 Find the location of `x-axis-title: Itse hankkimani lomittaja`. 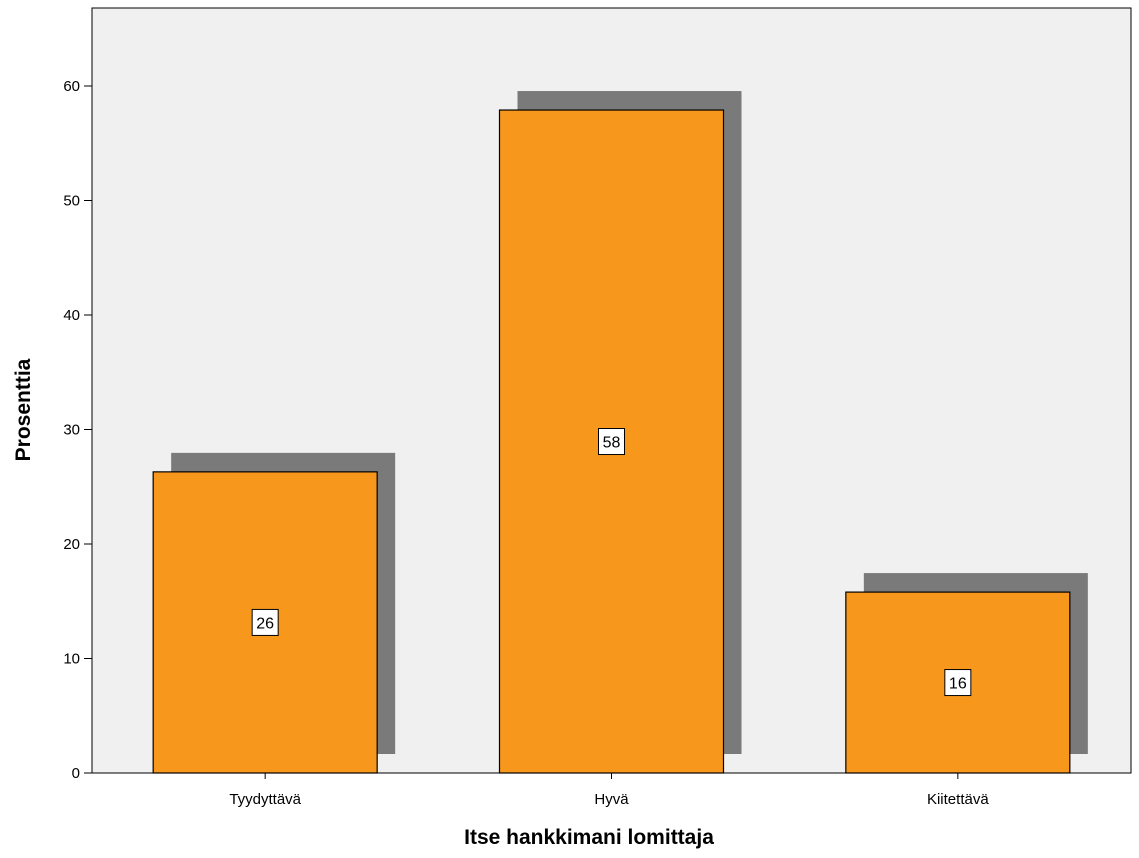

x-axis-title: Itse hankkimani lomittaja is located at coordinates (589, 837).